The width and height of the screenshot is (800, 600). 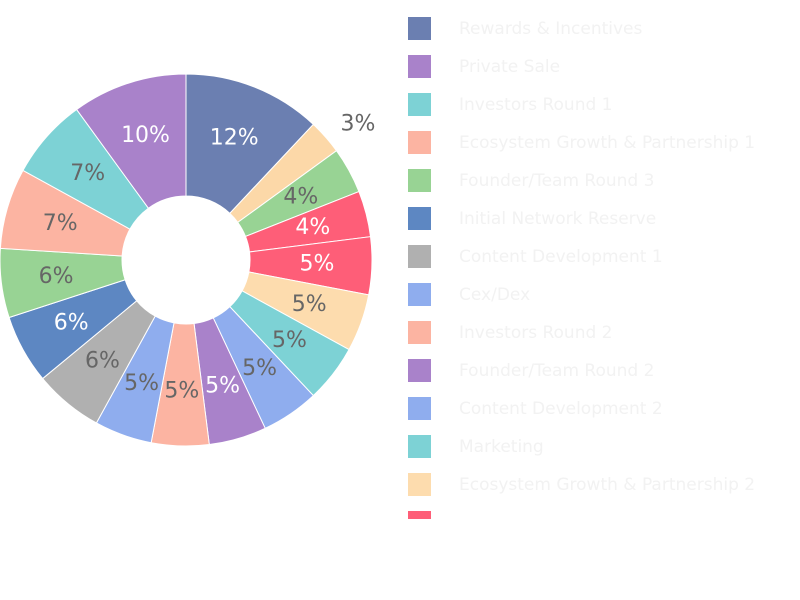 I want to click on legend-label: Content Development 2, so click(x=561, y=409).